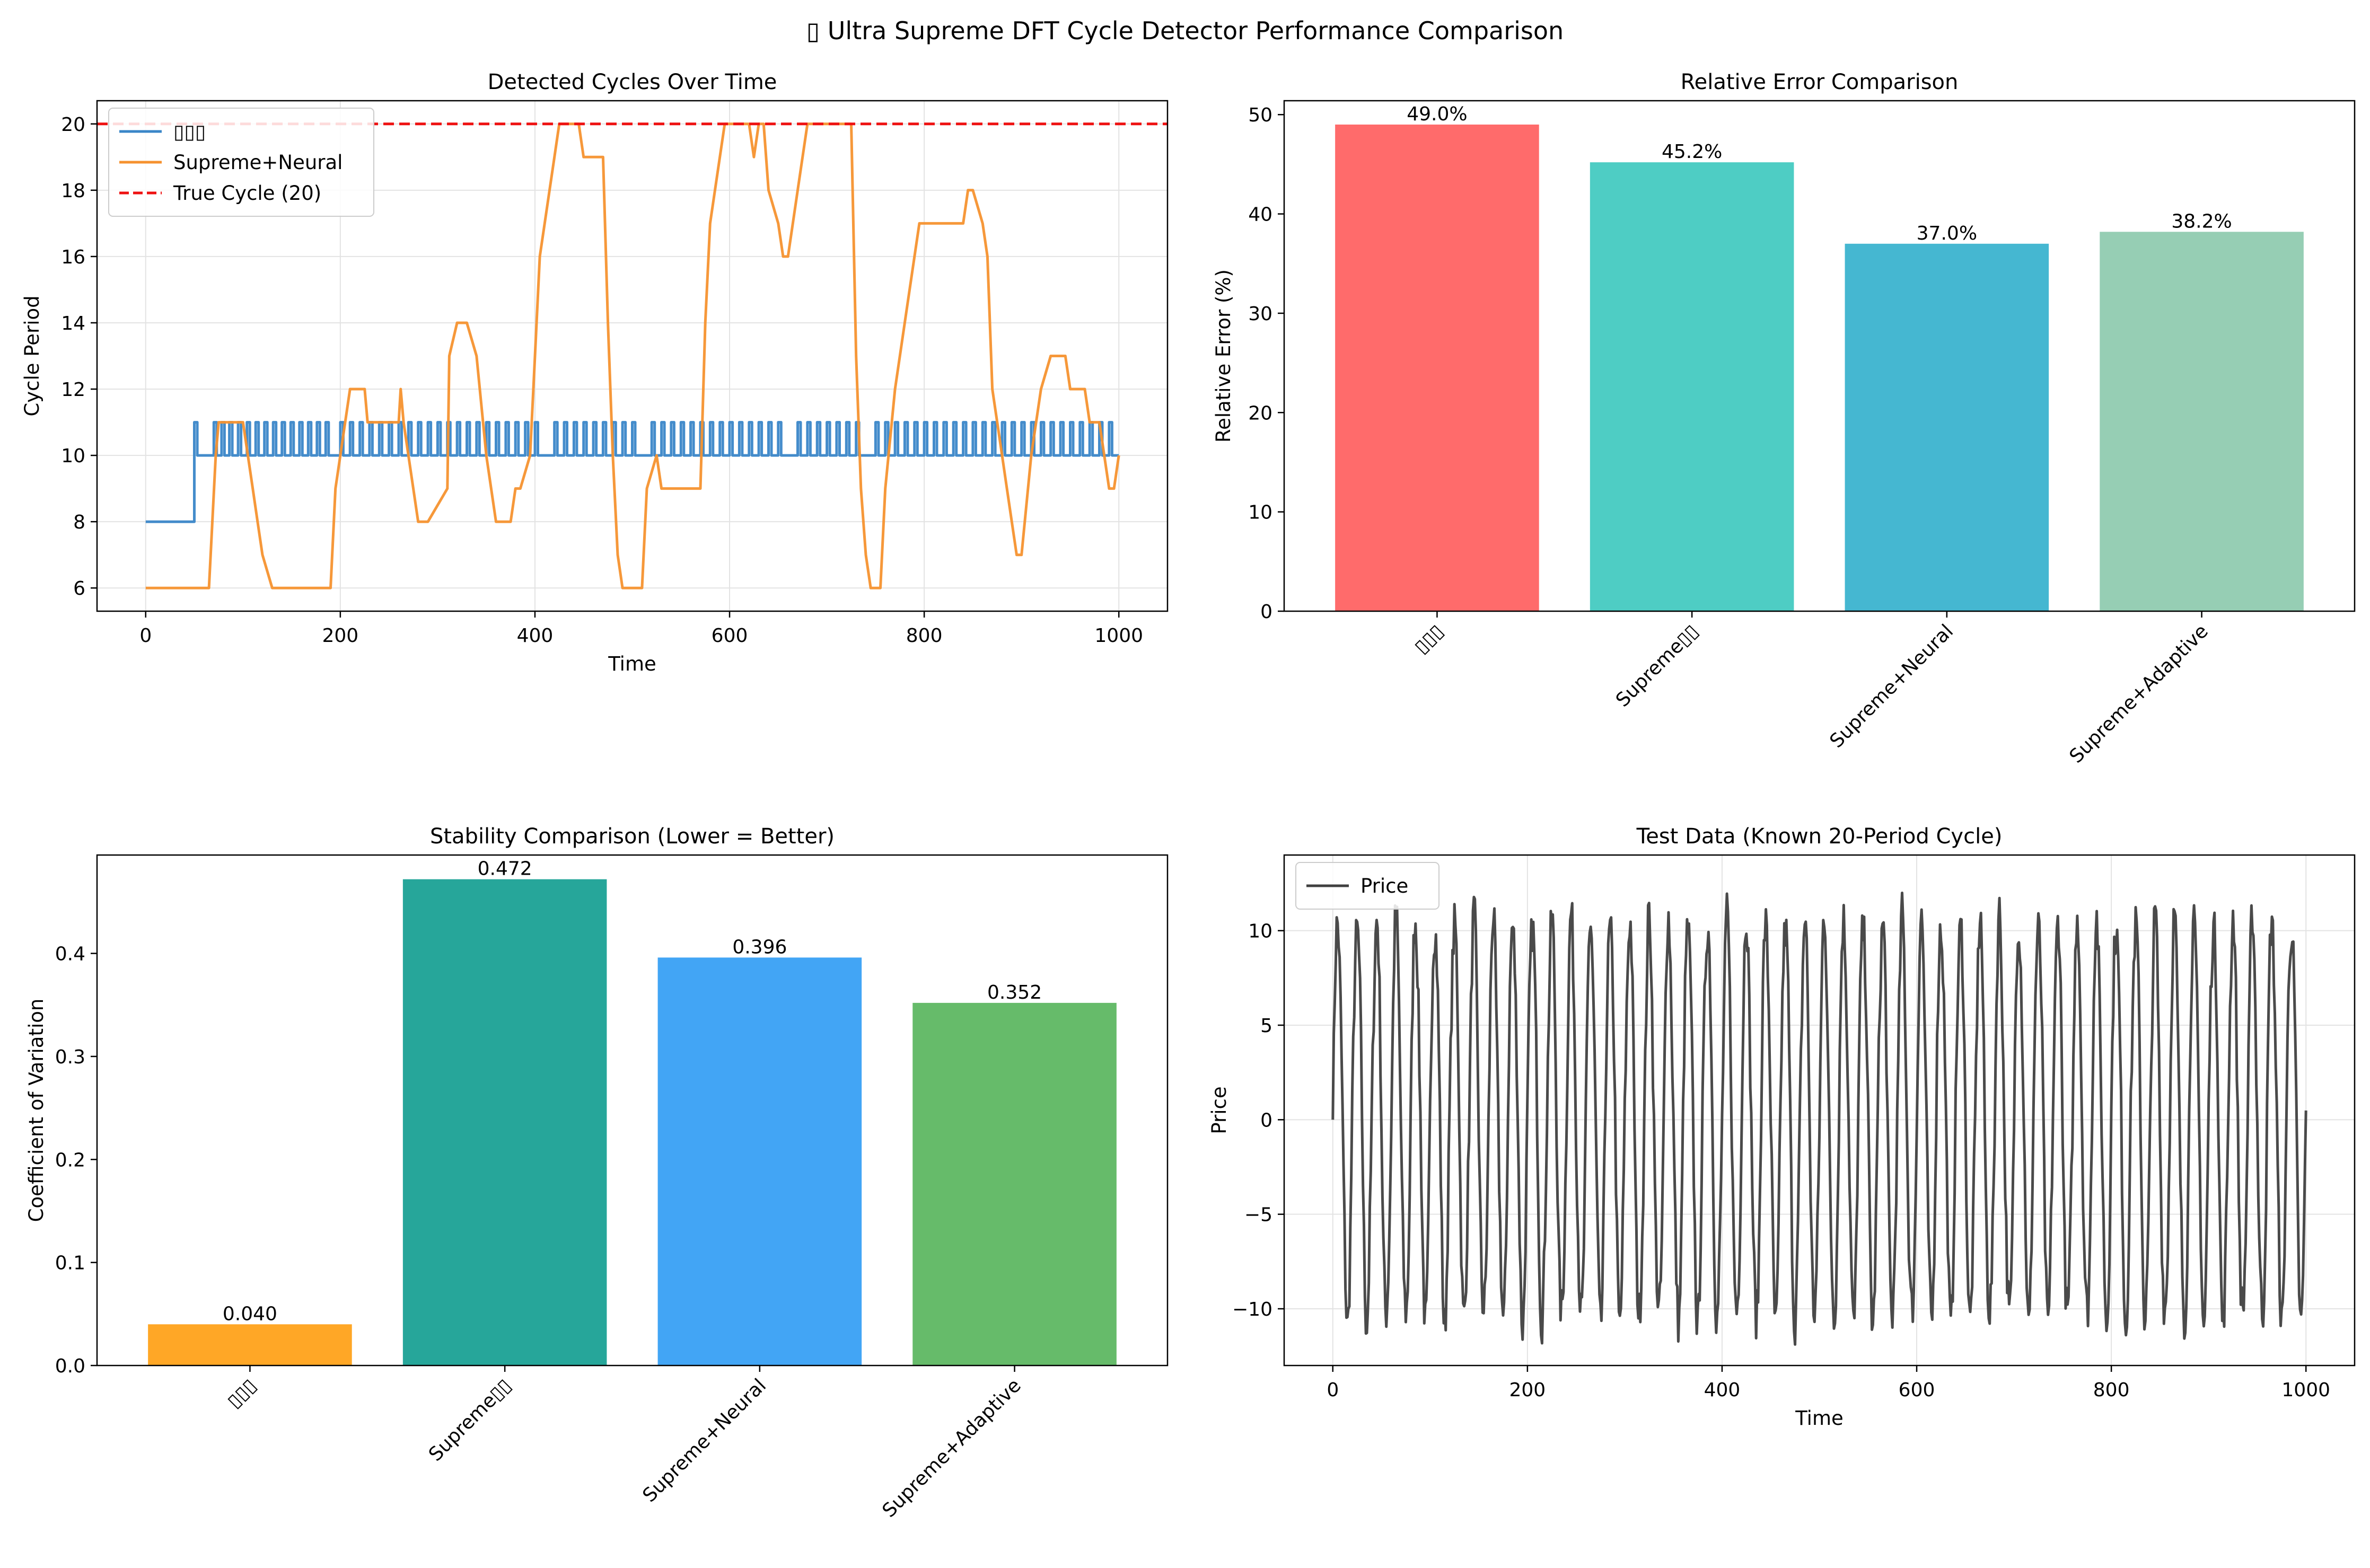 The width and height of the screenshot is (2370, 1568). I want to click on p4-xtick-label: 600, so click(1917, 1390).